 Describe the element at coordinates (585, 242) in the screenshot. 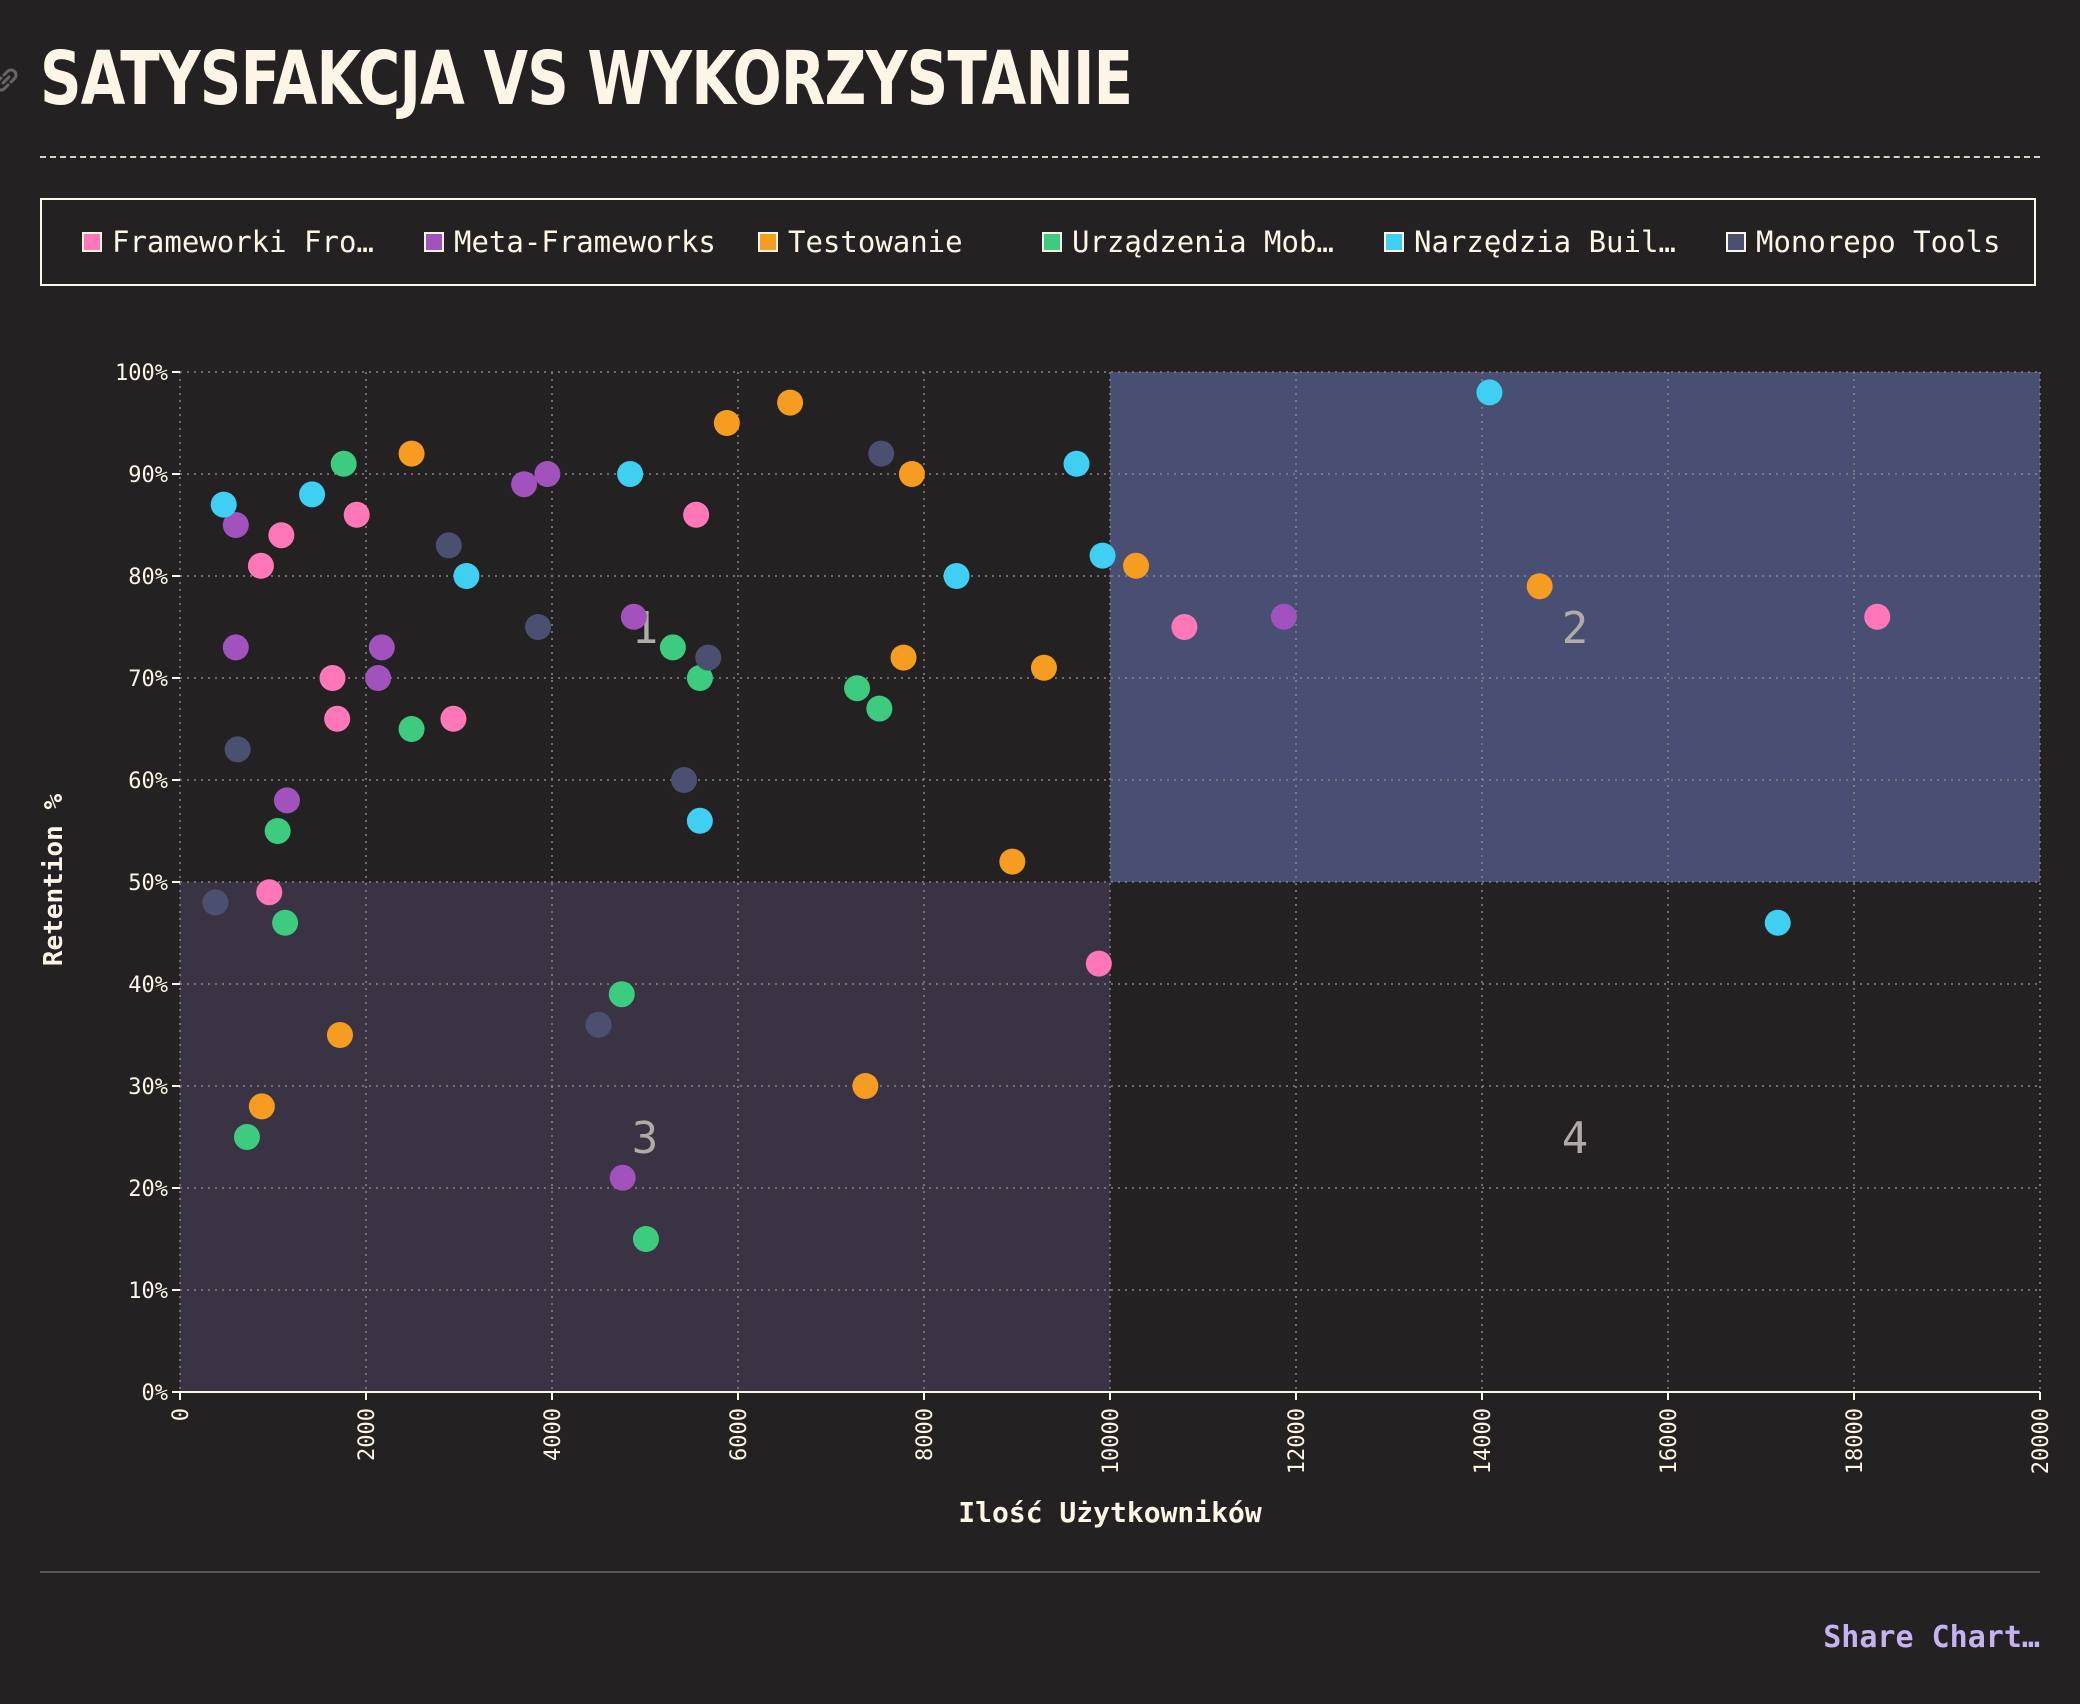

I see `legend-label: Meta-Frameworks` at that location.